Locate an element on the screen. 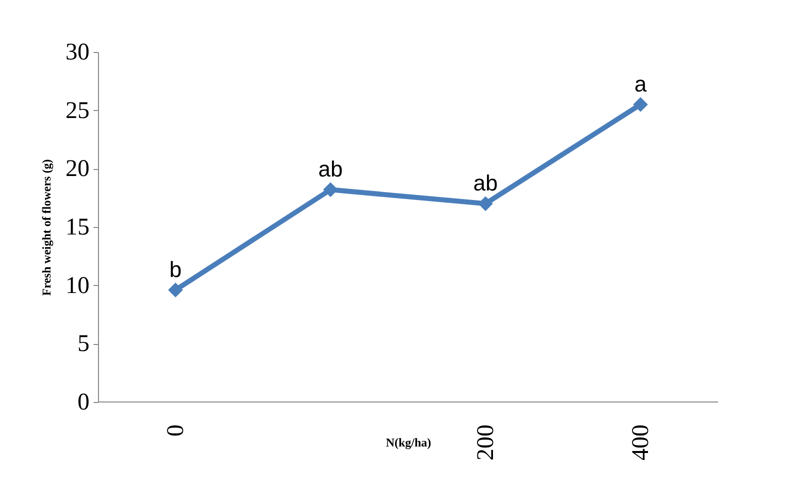 The height and width of the screenshot is (488, 807). data-label: b is located at coordinates (175, 269).